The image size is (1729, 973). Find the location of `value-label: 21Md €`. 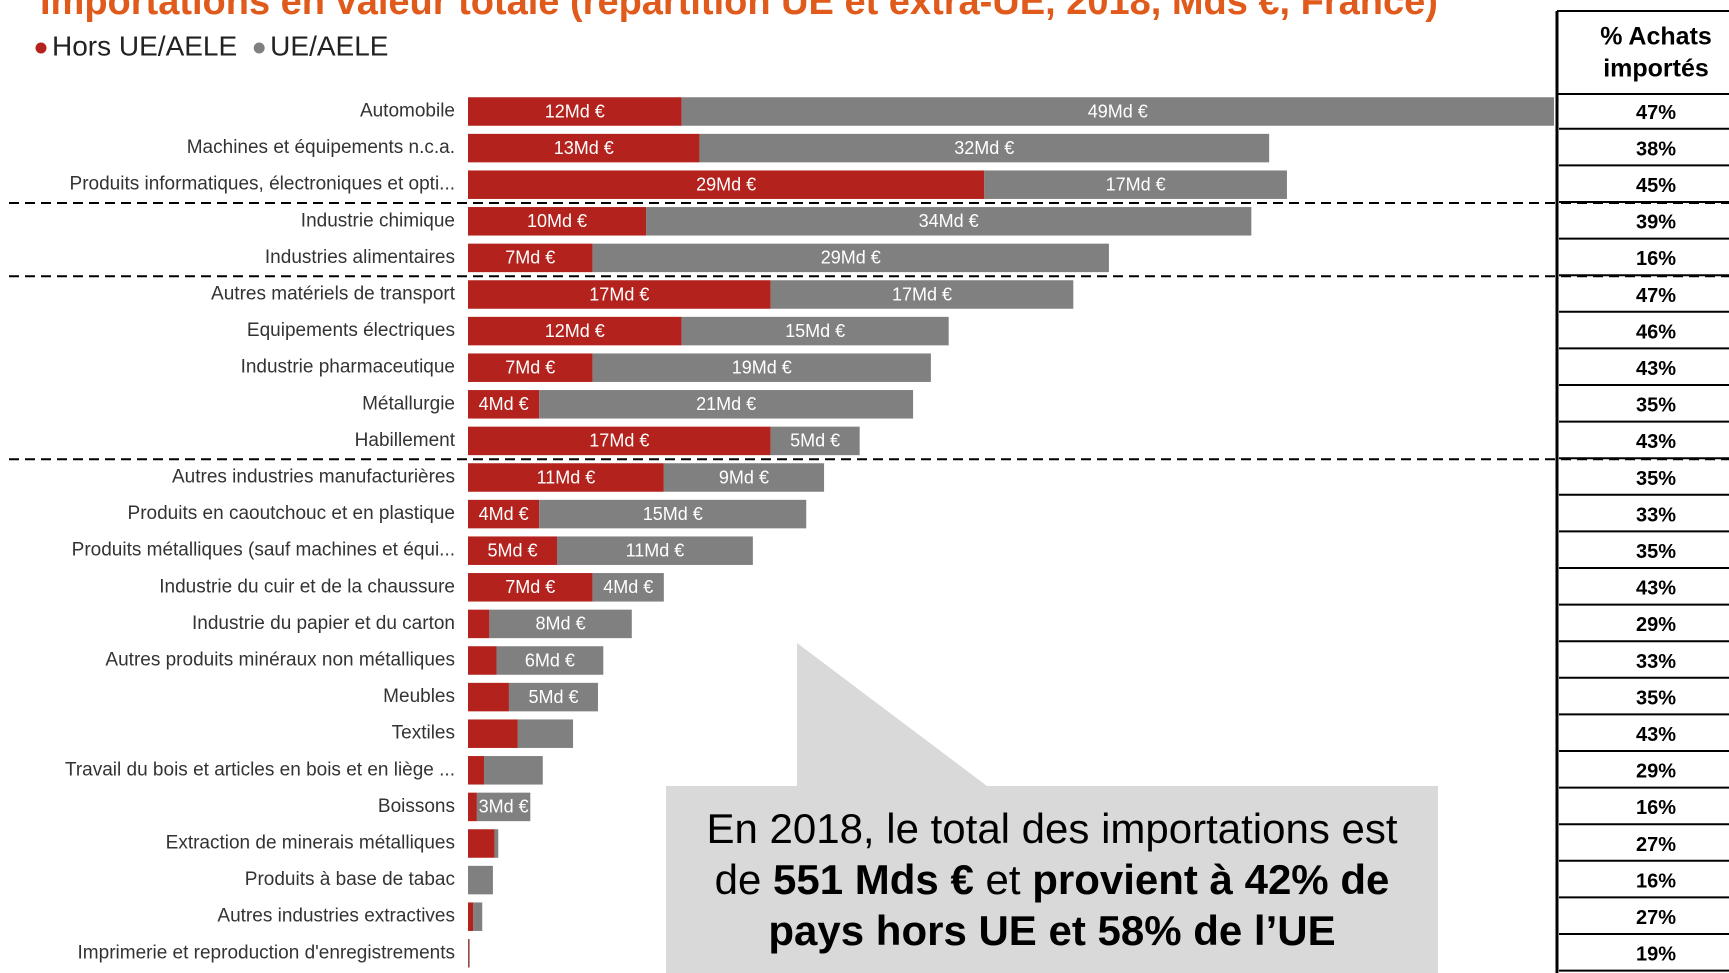

value-label: 21Md € is located at coordinates (726, 404).